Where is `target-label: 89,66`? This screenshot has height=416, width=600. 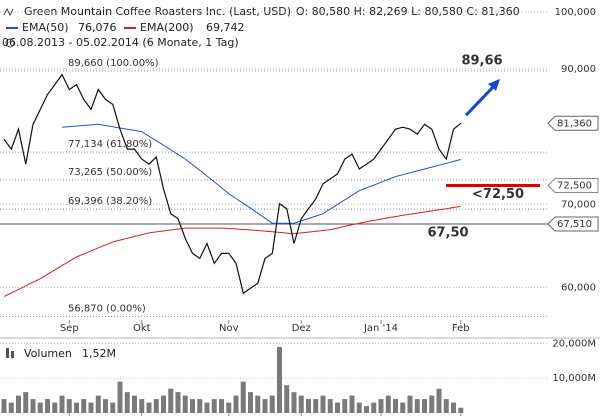
target-label: 89,66 is located at coordinates (481, 60).